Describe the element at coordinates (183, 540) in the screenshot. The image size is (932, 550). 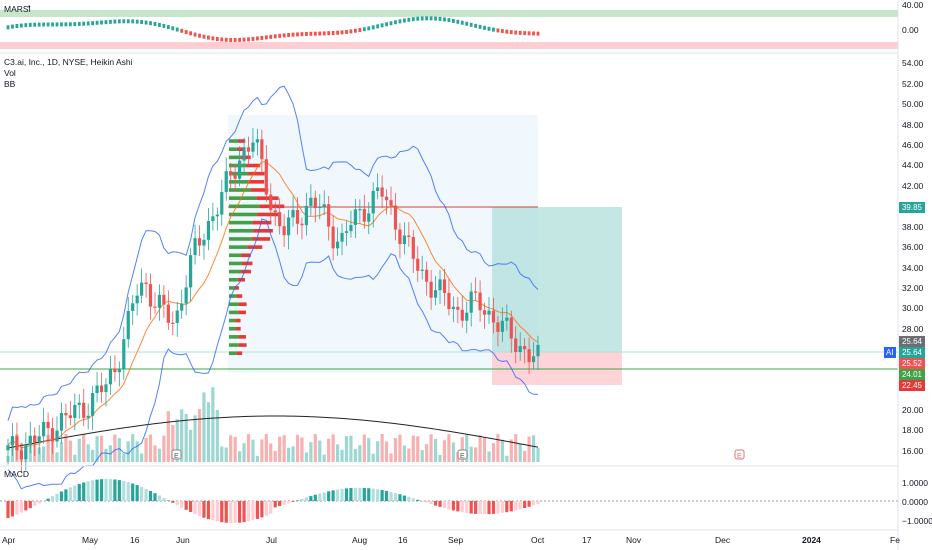
I see `time-label: Jun` at that location.